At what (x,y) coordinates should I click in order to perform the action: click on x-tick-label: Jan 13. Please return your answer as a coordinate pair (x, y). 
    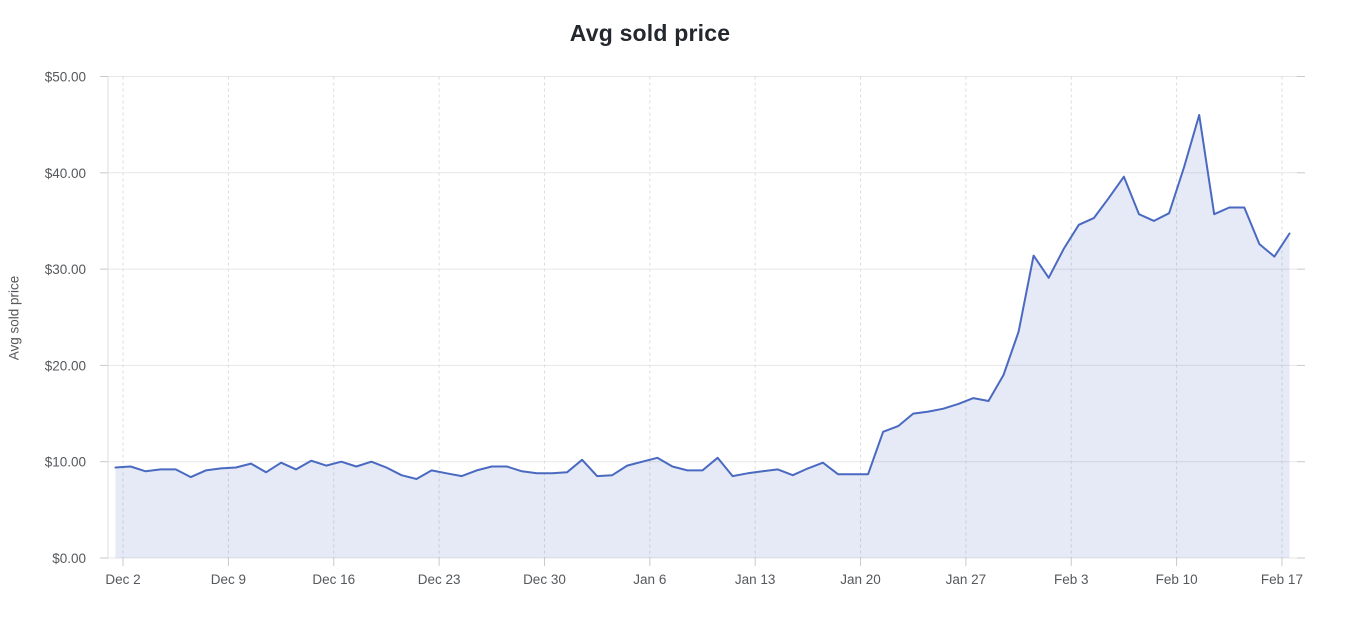
    Looking at the image, I should click on (755, 579).